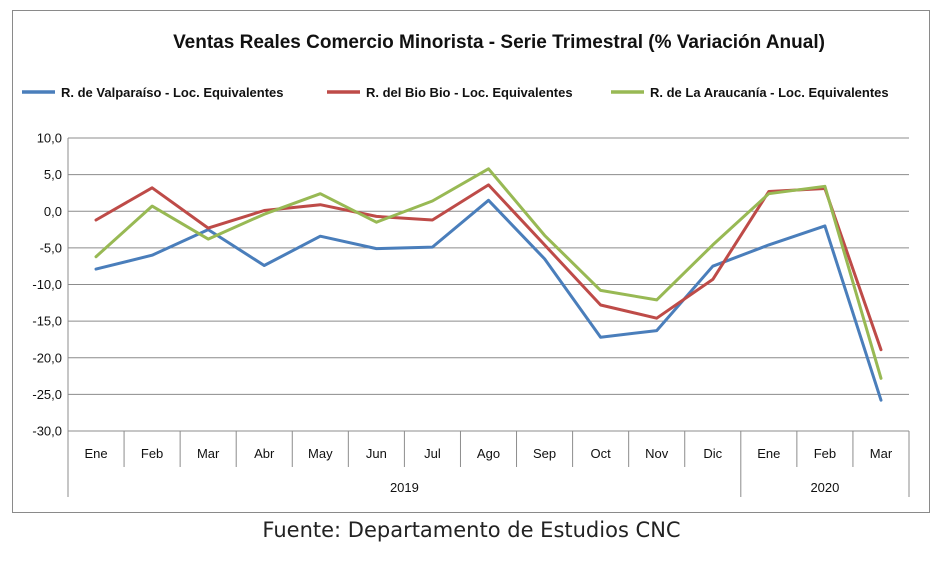 This screenshot has width=943, height=561. Describe the element at coordinates (47, 394) in the screenshot. I see `y-tick-label: -25,0` at that location.